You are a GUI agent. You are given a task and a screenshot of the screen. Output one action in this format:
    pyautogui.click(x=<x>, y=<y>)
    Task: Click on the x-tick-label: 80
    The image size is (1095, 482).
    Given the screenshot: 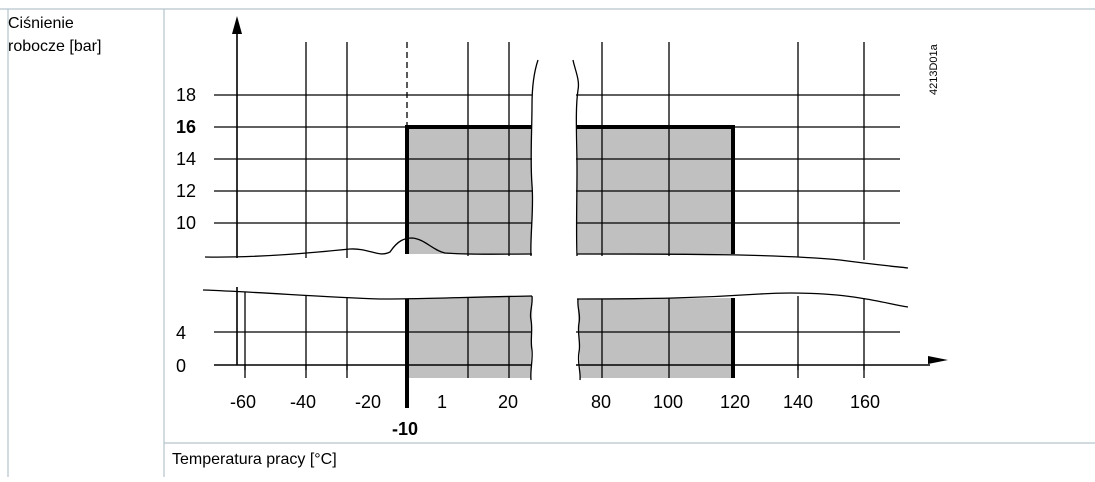 What is the action you would take?
    pyautogui.click(x=601, y=402)
    